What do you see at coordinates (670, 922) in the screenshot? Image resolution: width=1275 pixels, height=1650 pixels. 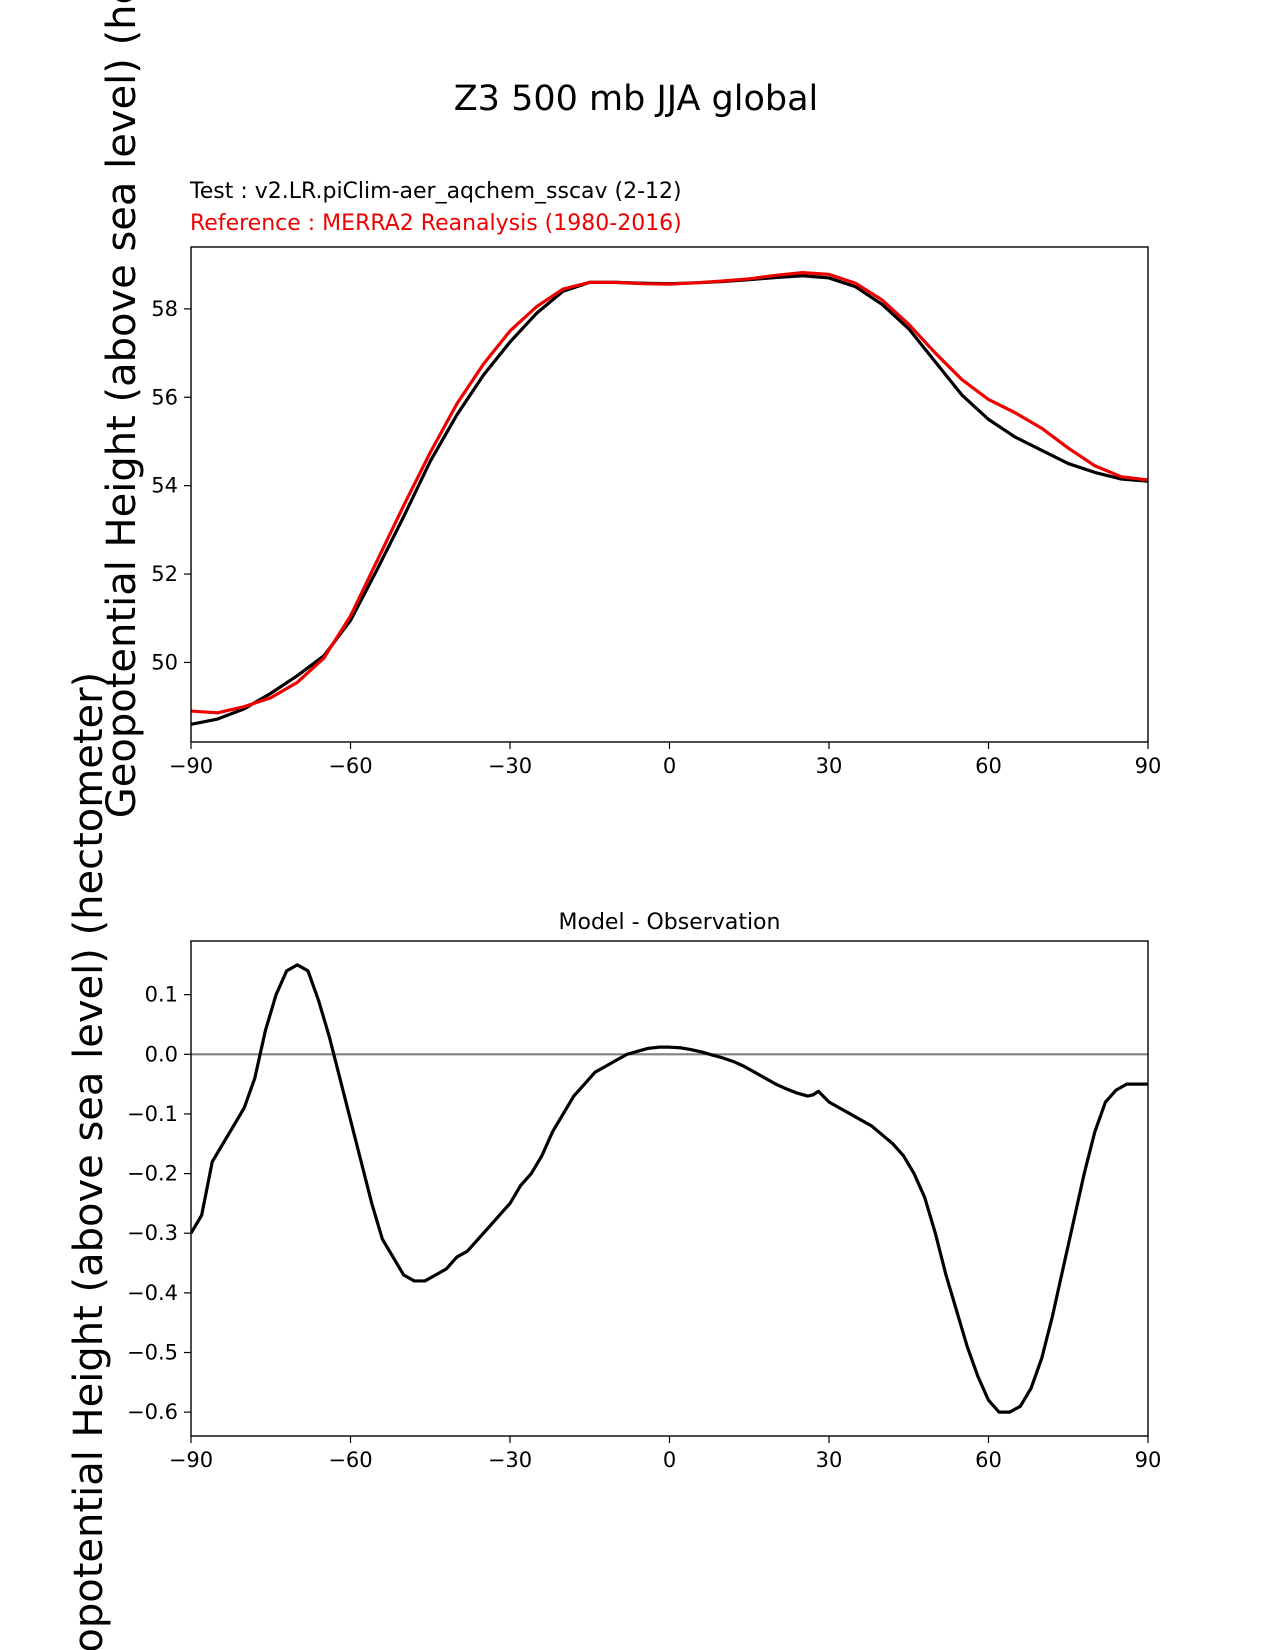 I see `subplot-title: Model - Observation` at bounding box center [670, 922].